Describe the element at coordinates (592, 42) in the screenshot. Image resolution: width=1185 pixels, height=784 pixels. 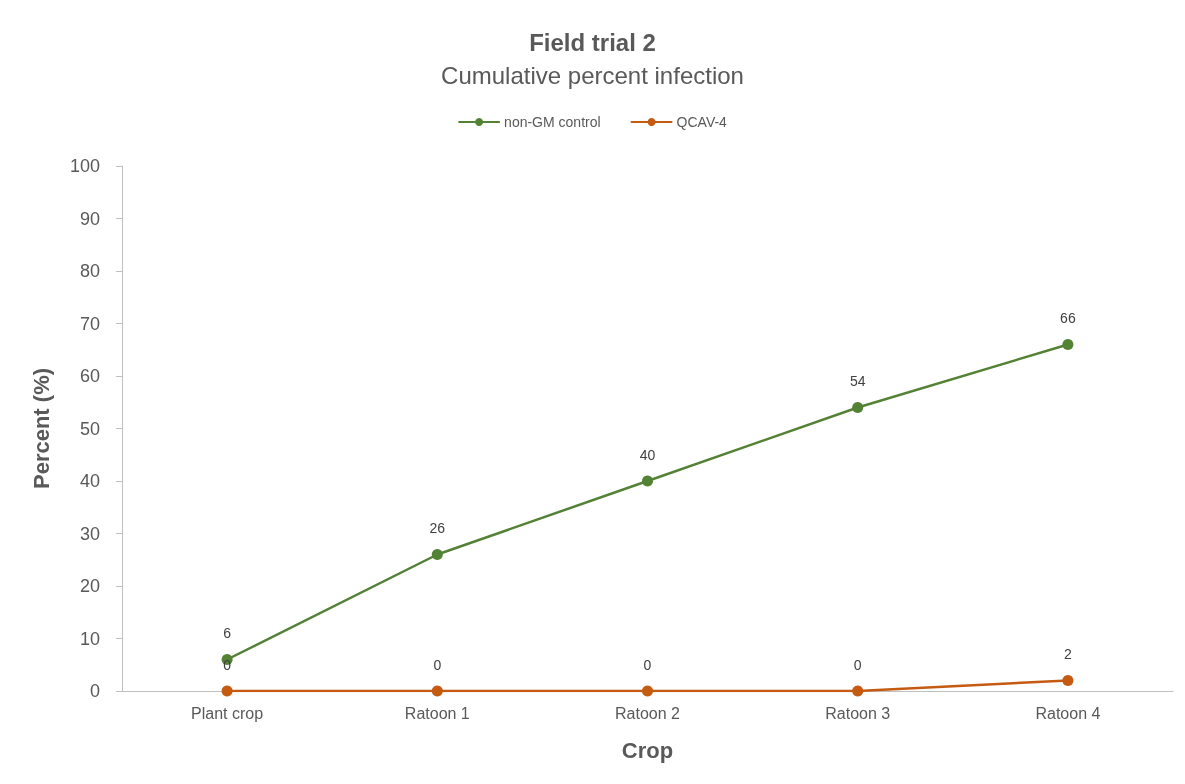
I see `chart-title: Field trial 2` at that location.